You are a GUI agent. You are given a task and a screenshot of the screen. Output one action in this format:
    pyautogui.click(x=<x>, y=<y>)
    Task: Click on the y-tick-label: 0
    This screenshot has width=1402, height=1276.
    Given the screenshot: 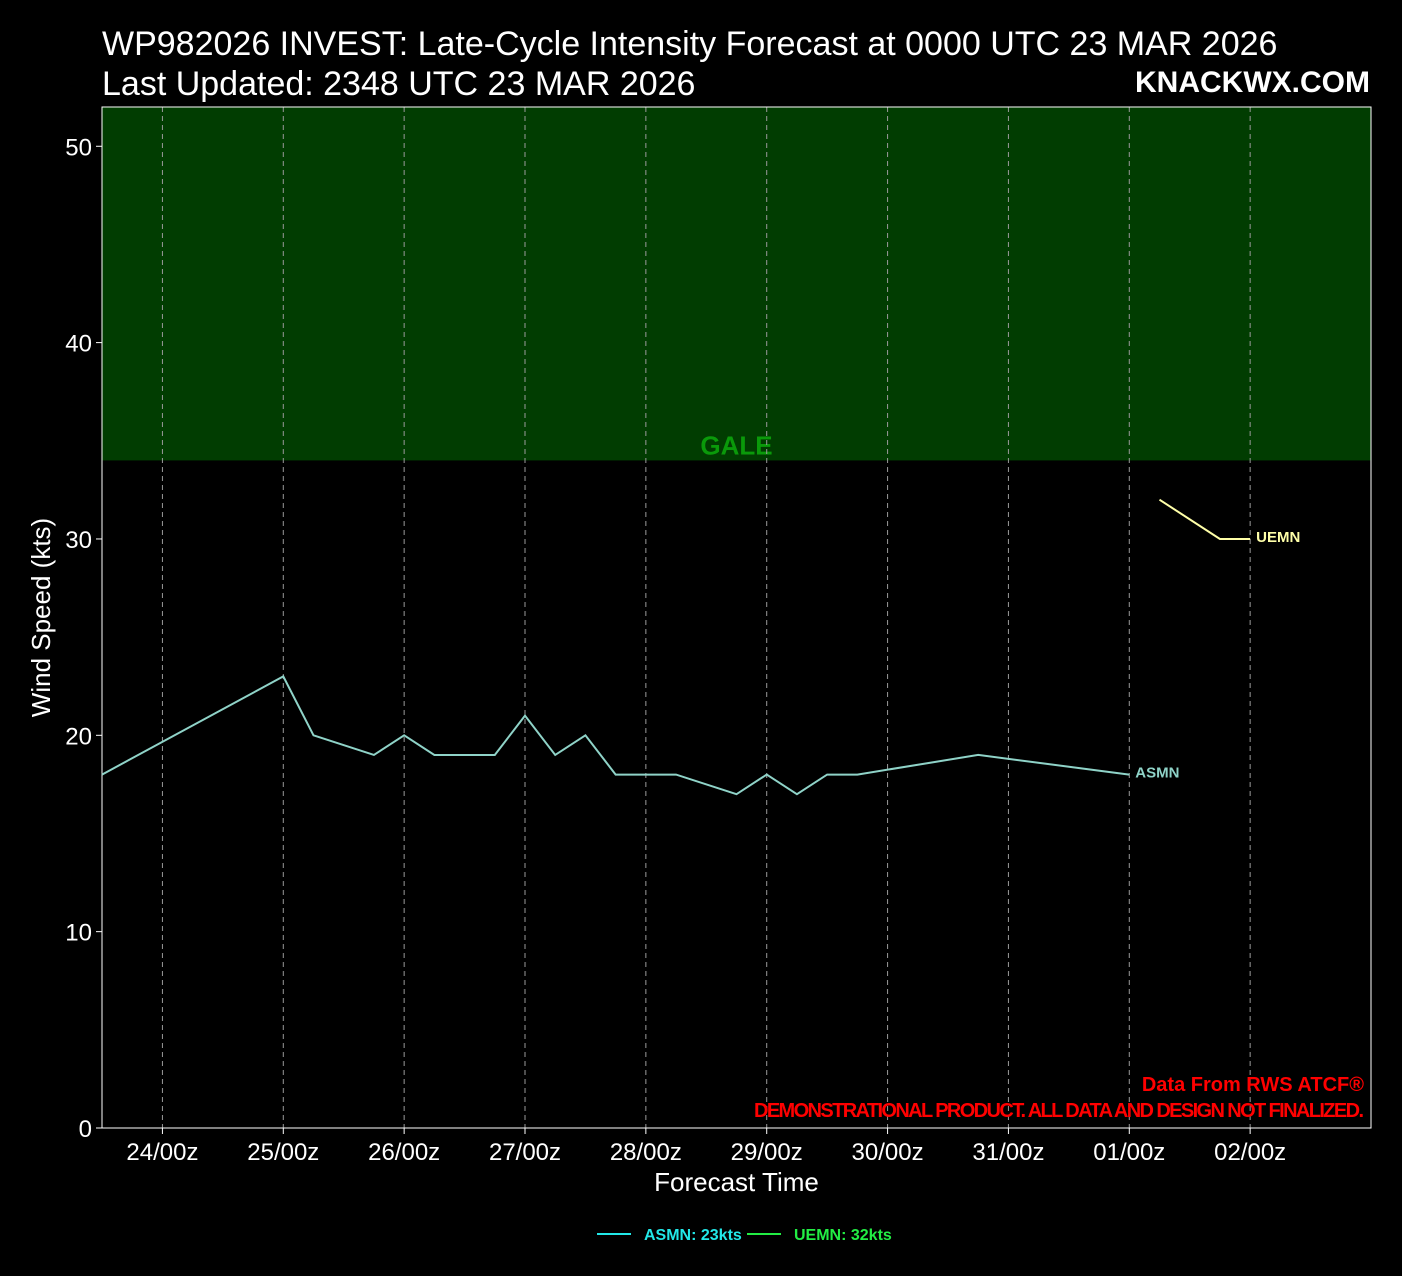 What is the action you would take?
    pyautogui.click(x=85, y=1129)
    